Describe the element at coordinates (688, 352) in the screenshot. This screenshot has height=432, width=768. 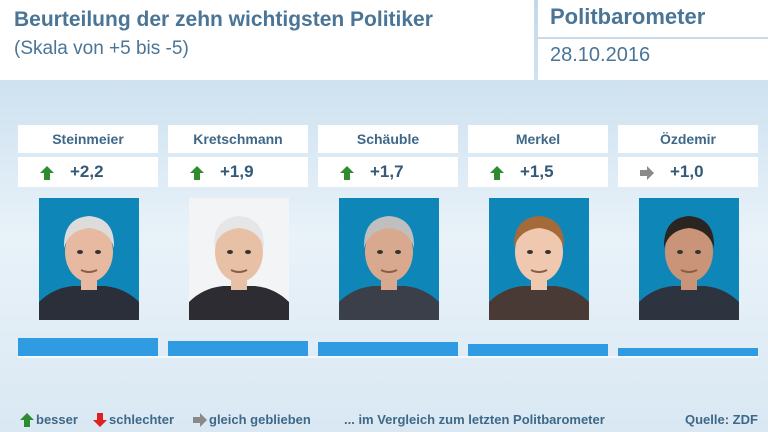
I see `bar-zdemir` at that location.